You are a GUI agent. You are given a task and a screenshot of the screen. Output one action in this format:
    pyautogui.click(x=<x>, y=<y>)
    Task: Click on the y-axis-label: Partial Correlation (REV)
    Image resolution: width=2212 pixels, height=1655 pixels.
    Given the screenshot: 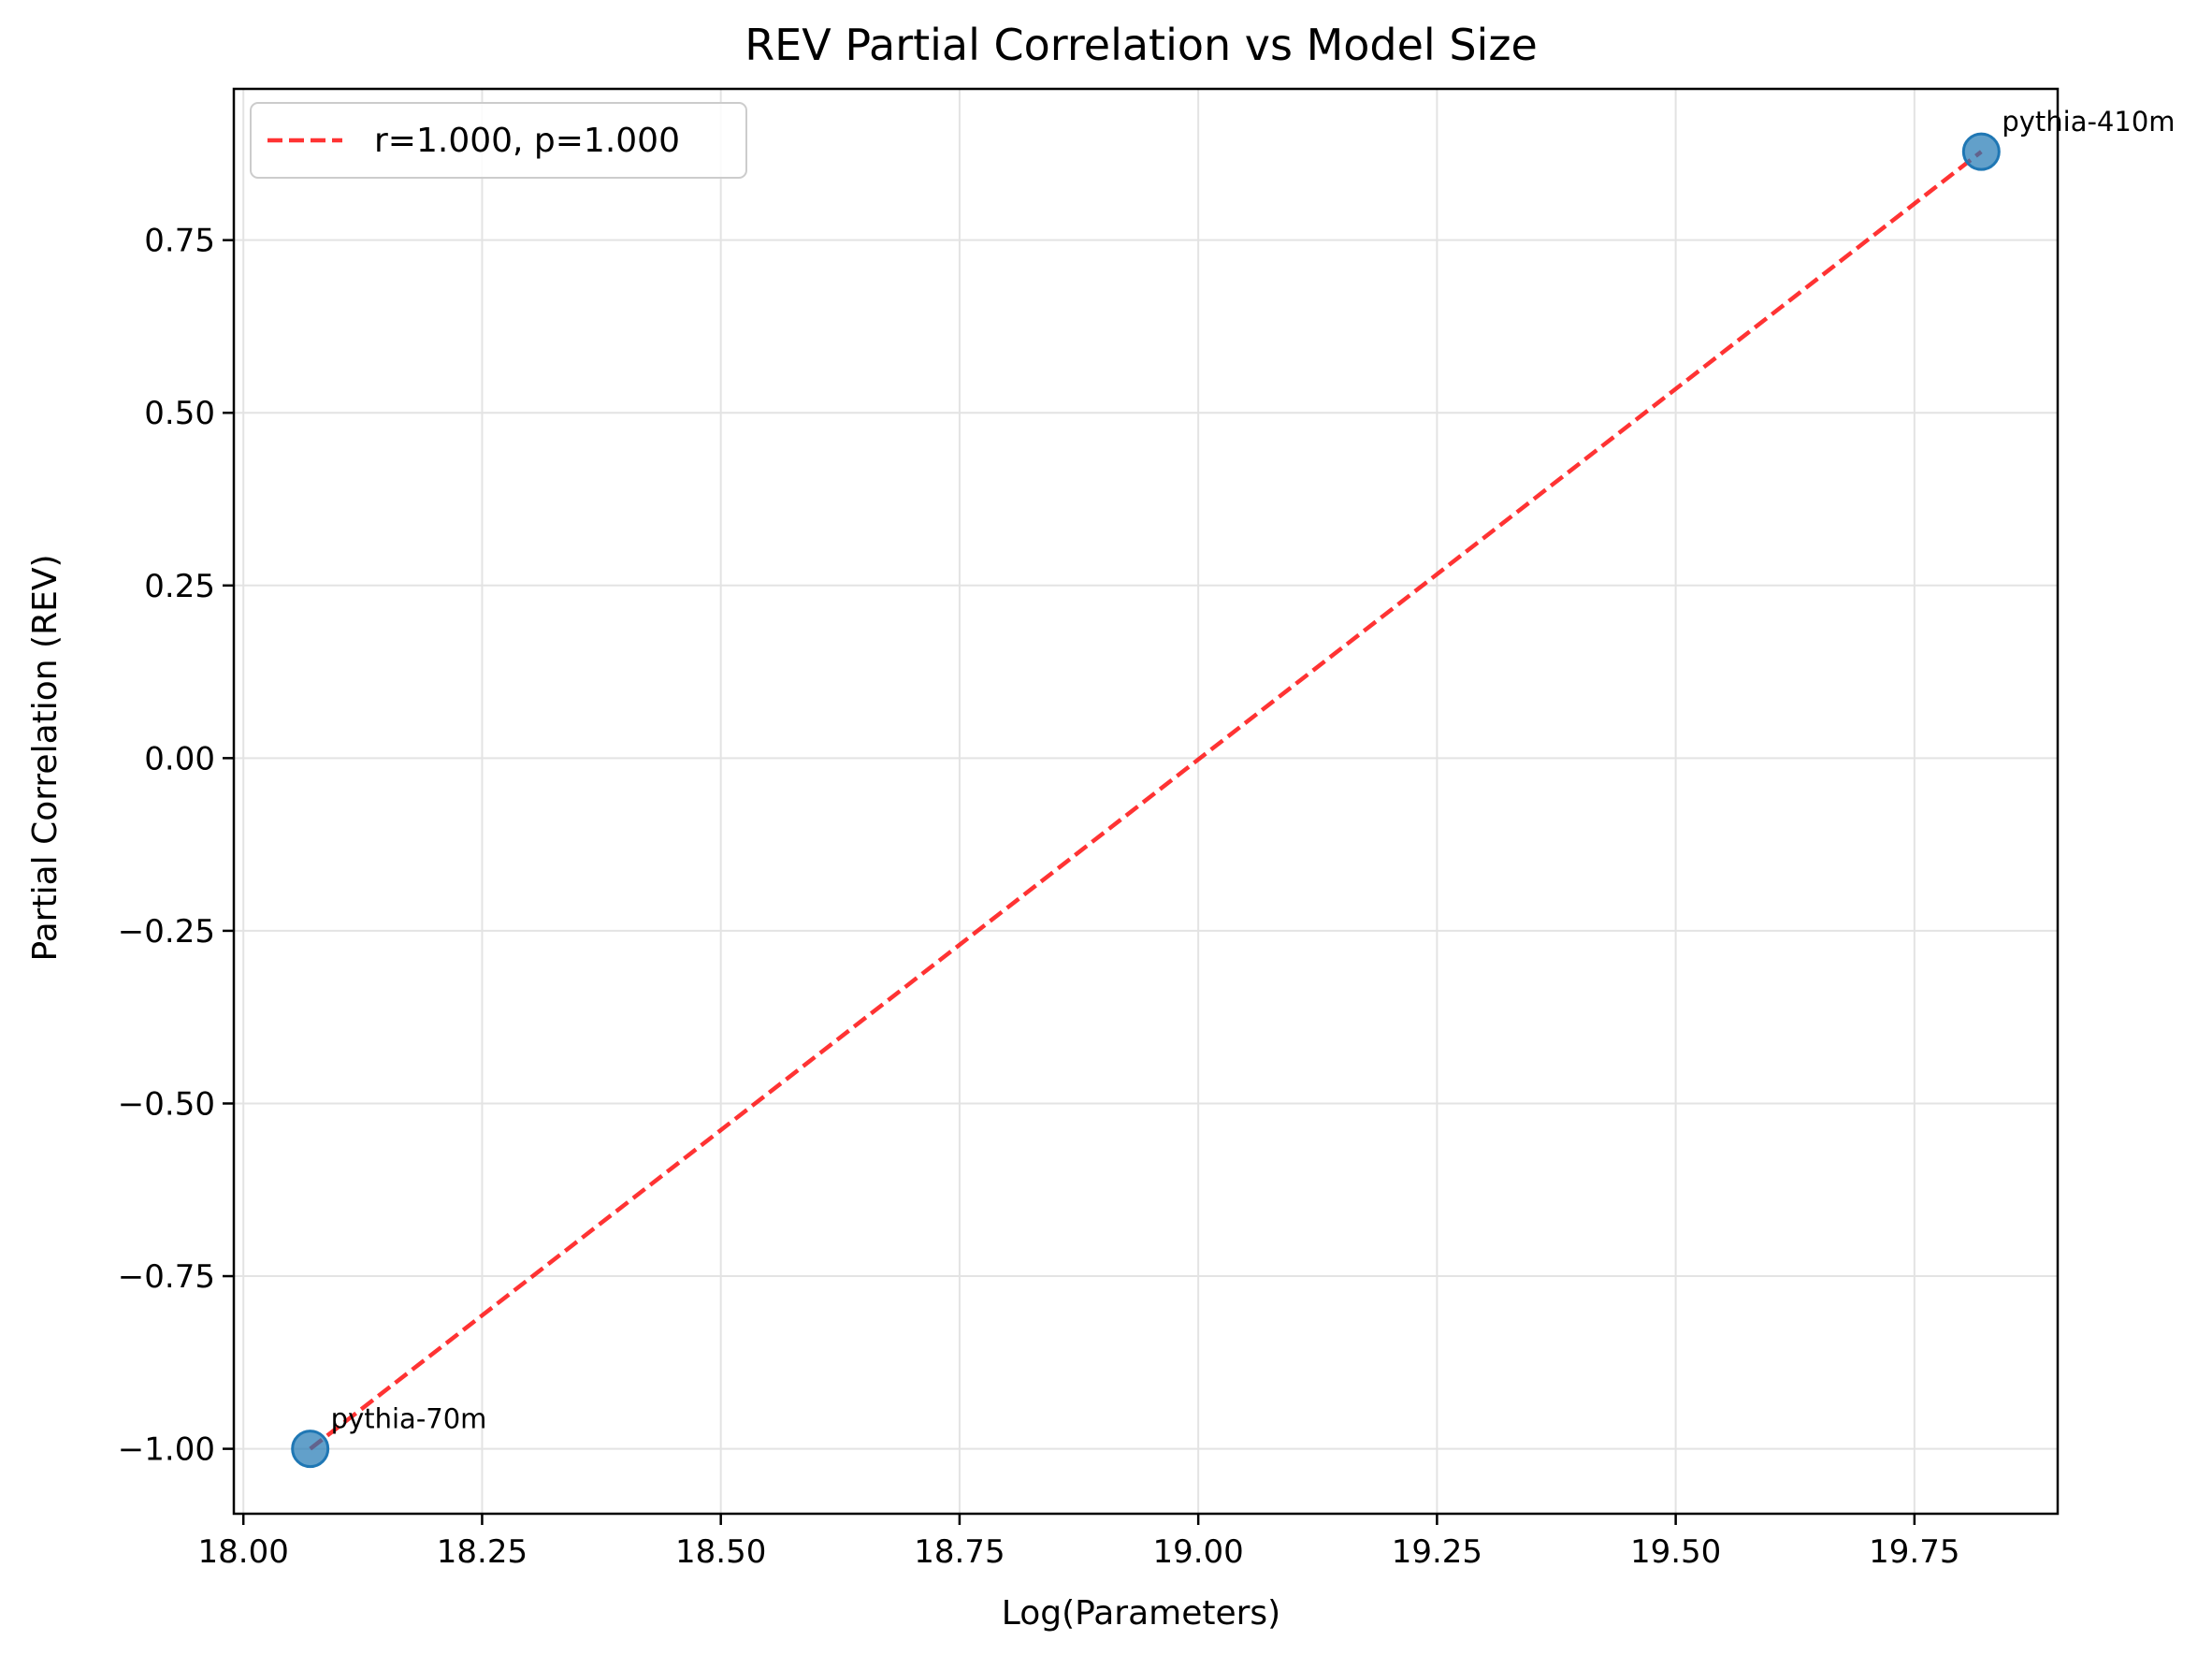 What is the action you would take?
    pyautogui.click(x=45, y=757)
    